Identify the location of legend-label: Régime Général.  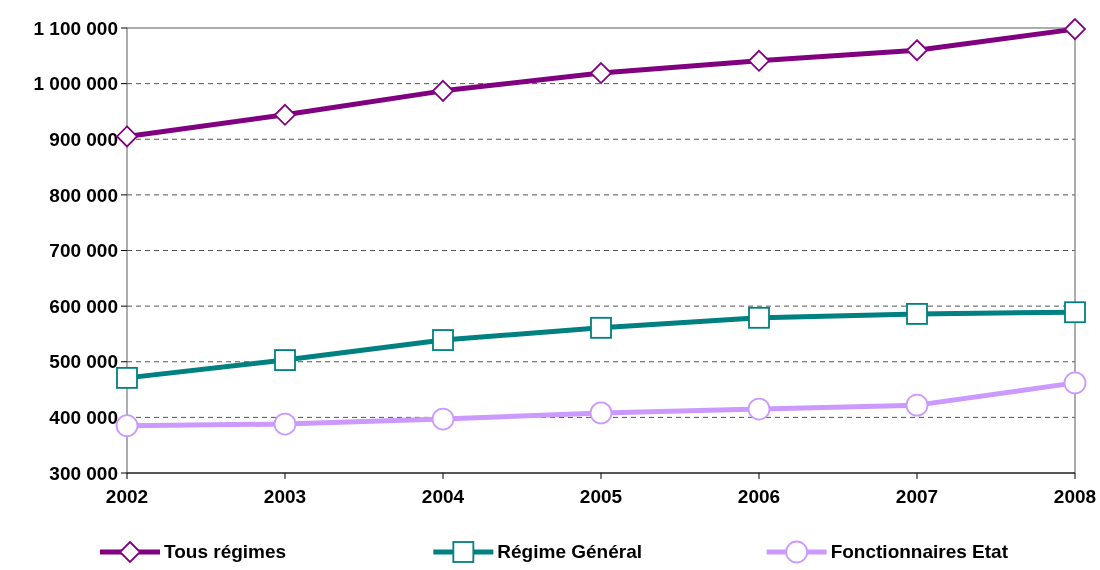
(570, 551).